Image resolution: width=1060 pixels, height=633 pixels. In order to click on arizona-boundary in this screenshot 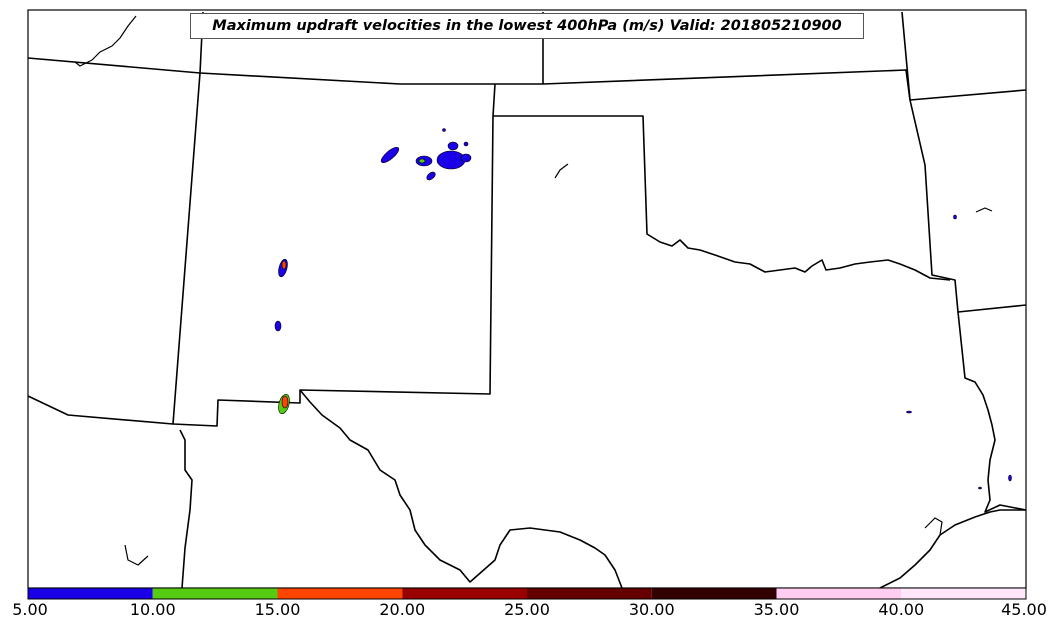, I will do `click(100, 410)`.